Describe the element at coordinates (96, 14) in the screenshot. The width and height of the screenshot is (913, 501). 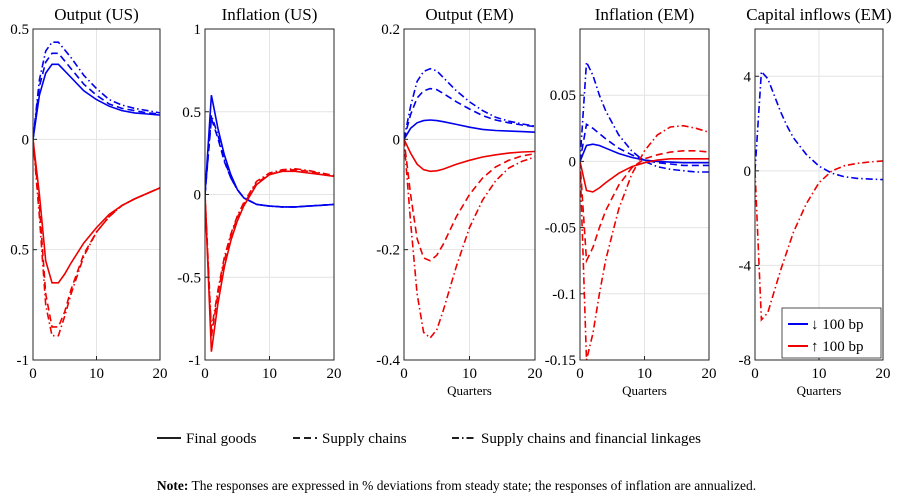
I see `panel-title: Output (US)` at that location.